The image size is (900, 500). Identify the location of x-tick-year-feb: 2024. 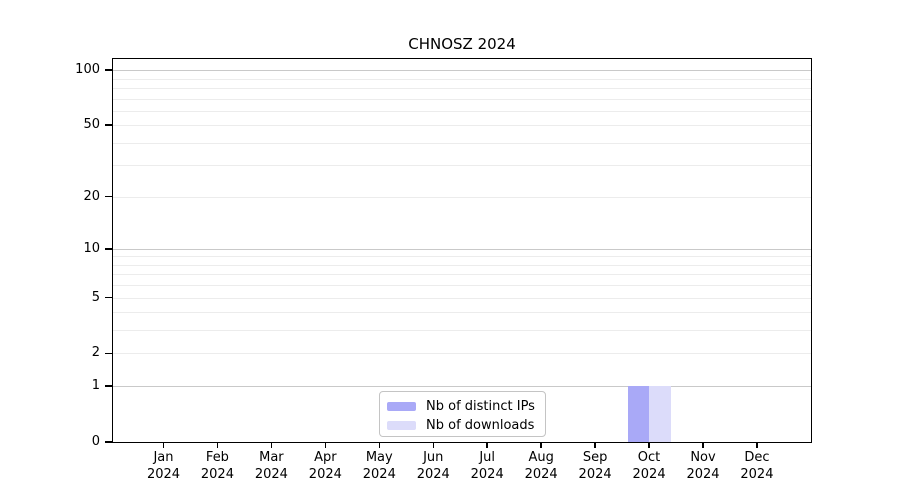
(217, 474).